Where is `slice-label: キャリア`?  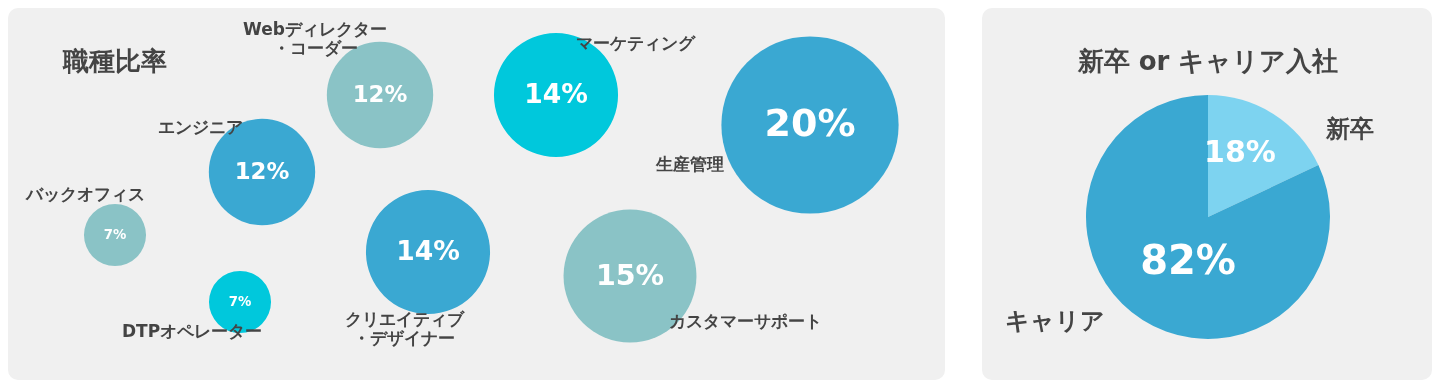
slice-label: キャリア is located at coordinates (1055, 321).